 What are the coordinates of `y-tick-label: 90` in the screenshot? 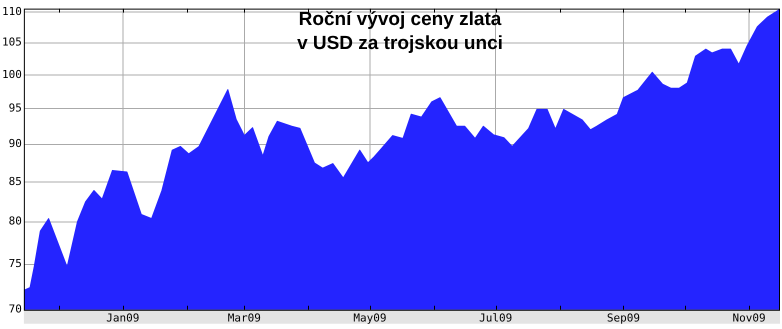 It's located at (15, 143).